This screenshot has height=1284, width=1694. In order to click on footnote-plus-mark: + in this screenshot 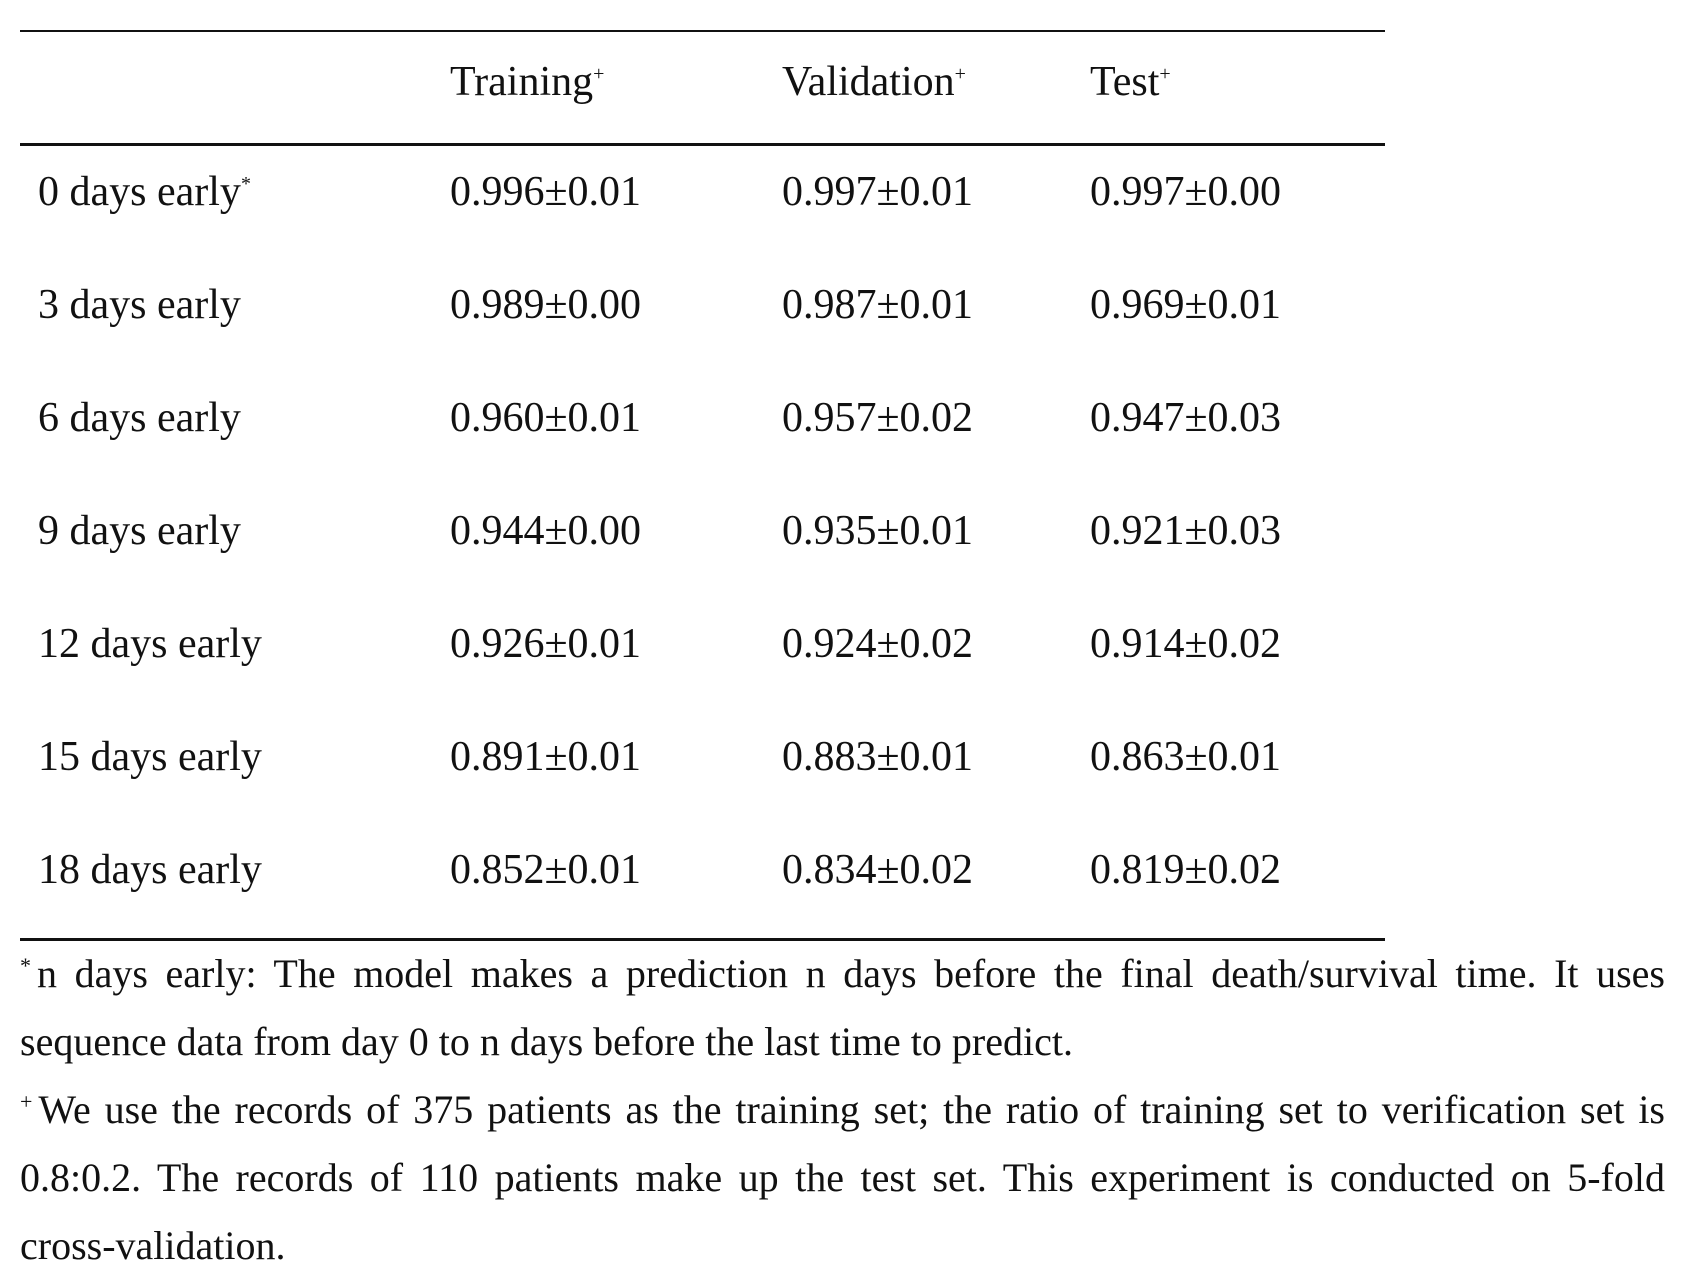, I will do `click(26, 1101)`.